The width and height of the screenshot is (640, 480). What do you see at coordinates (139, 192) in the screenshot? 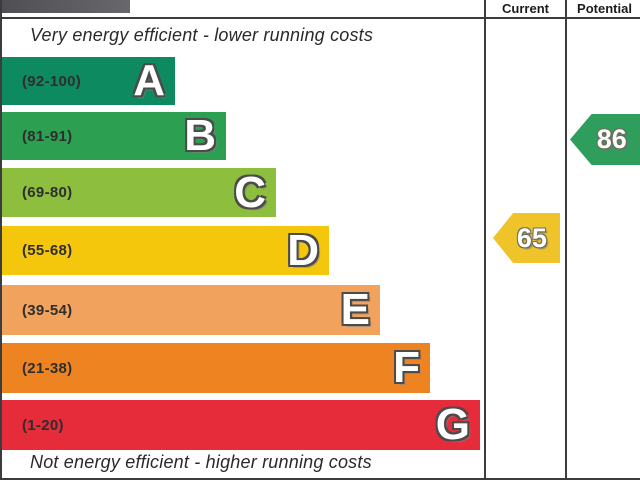
I see `band-c: (69-80) C` at bounding box center [139, 192].